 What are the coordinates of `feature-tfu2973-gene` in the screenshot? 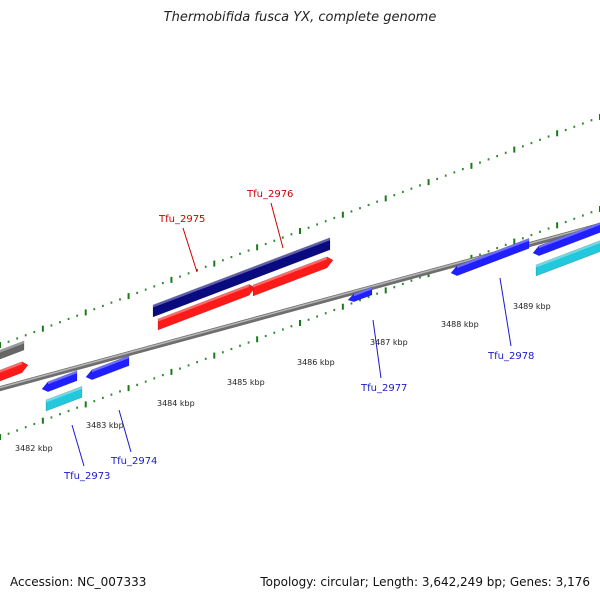 It's located at (64, 398).